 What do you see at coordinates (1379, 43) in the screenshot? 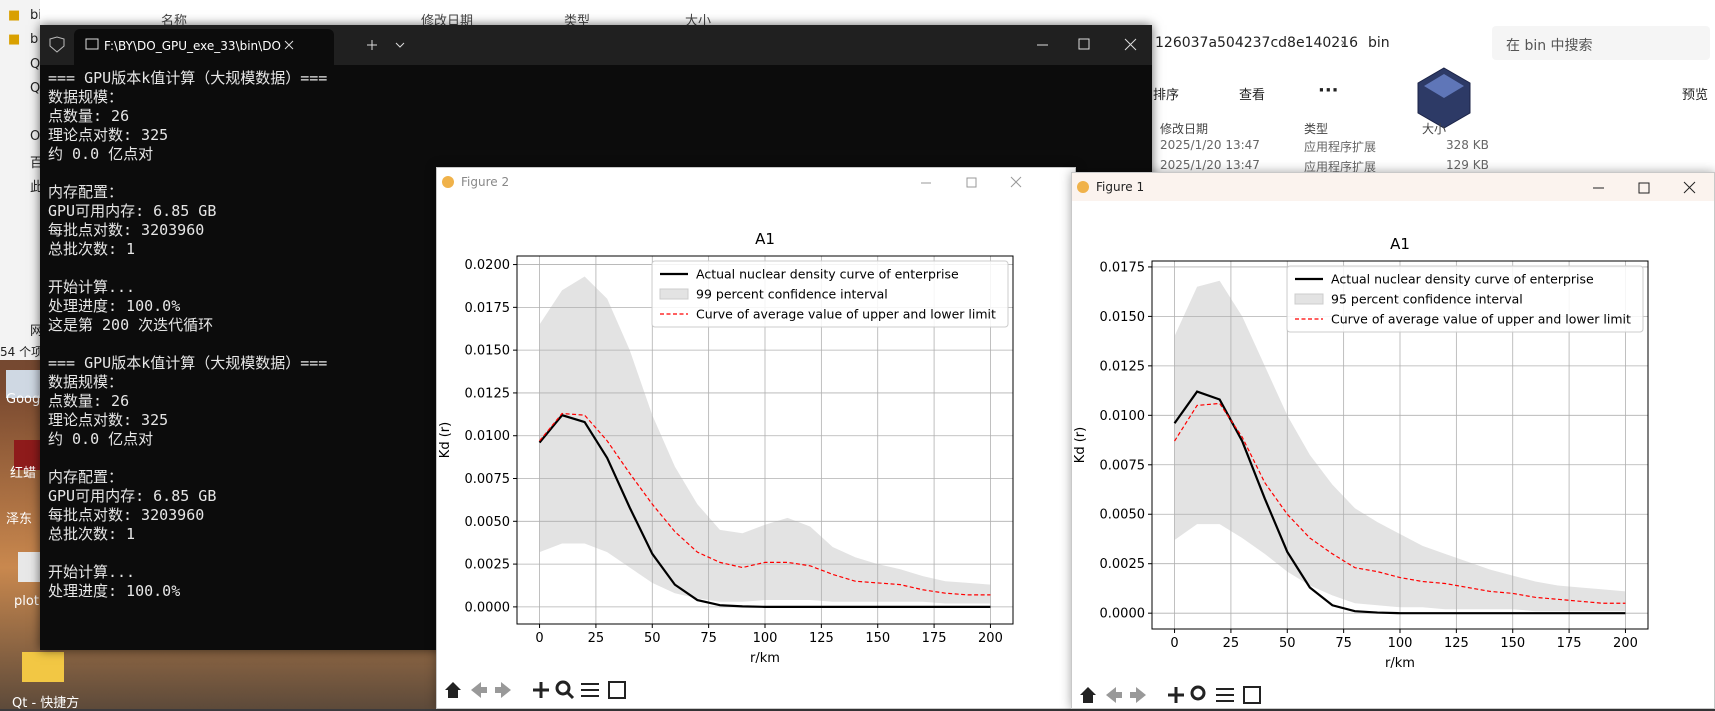
I see `breadcrumb: bin` at bounding box center [1379, 43].